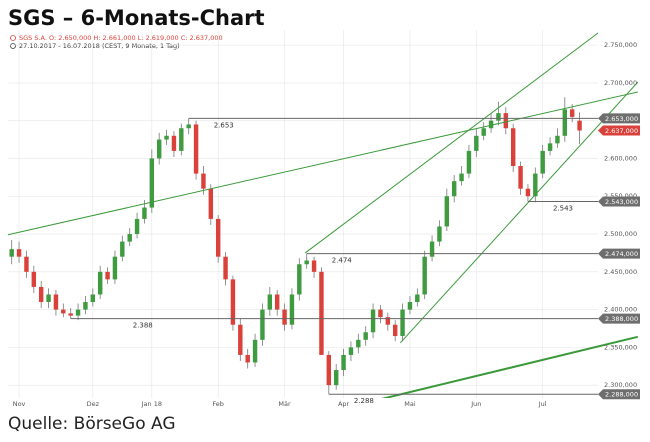 This screenshot has width=650, height=442. Describe the element at coordinates (410, 404) in the screenshot. I see `x-tick-label: Mai` at that location.